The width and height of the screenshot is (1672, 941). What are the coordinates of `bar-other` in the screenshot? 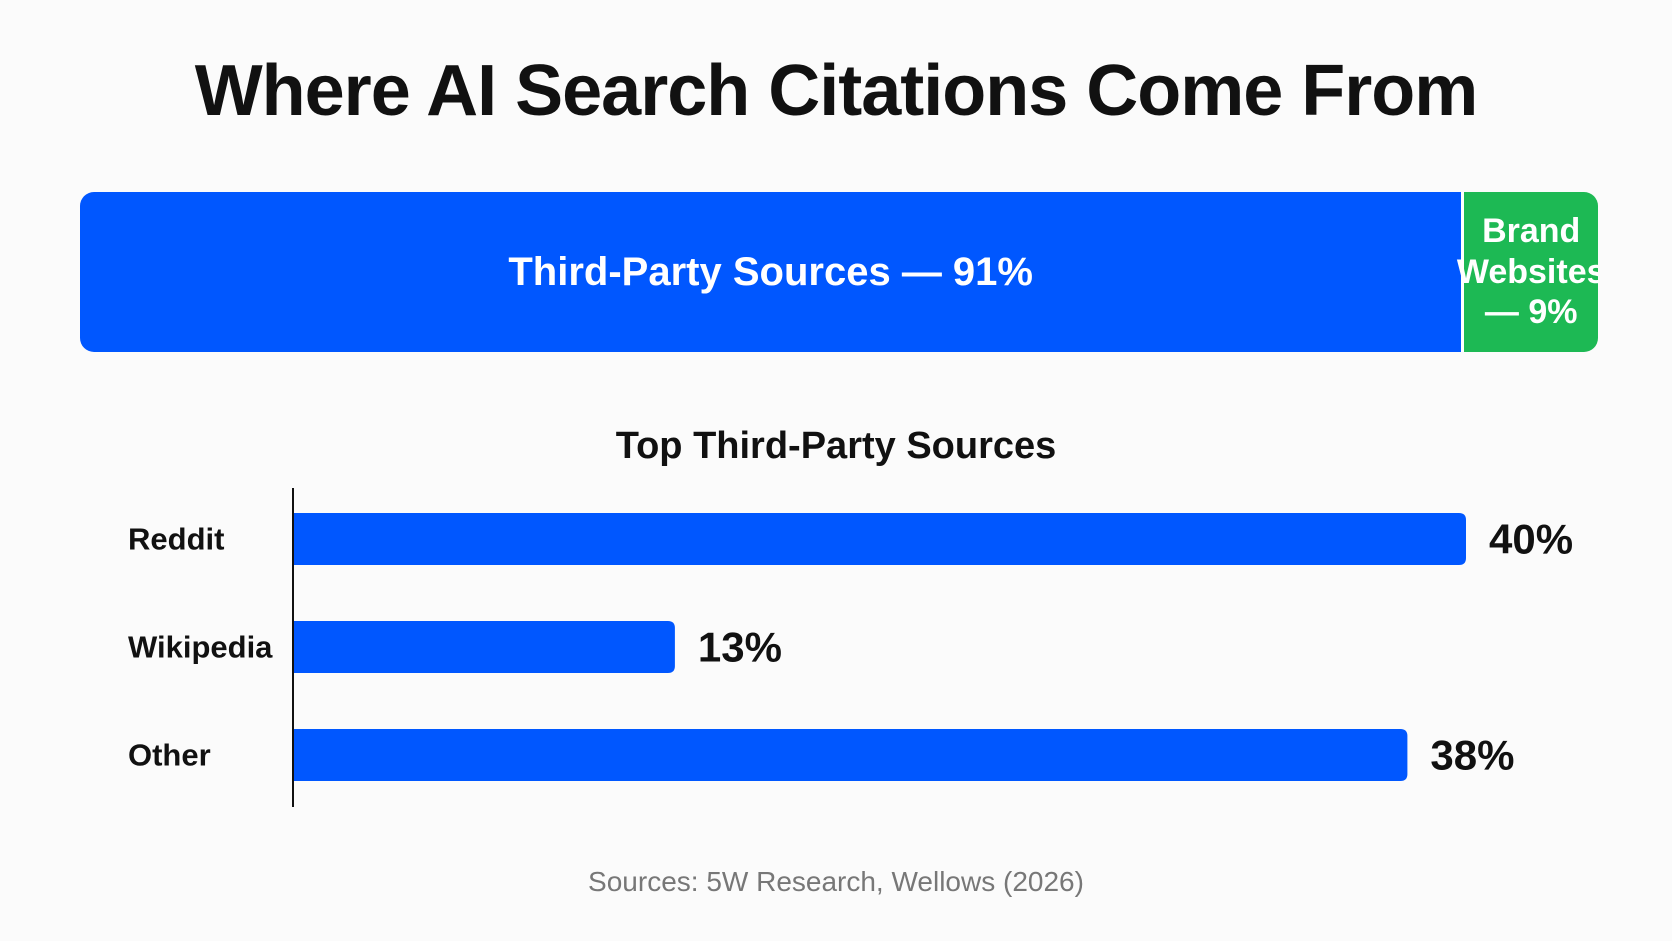 It's located at (851, 755).